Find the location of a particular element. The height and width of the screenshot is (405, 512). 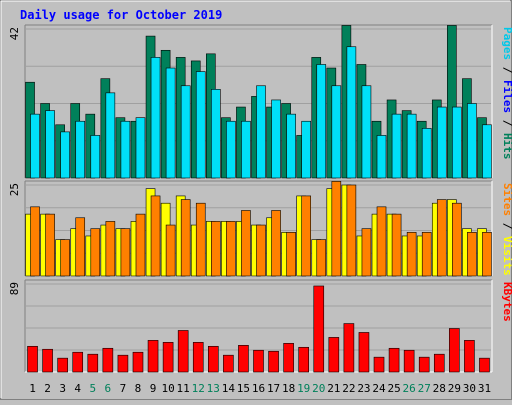

x-tick-label-day-27: 27 is located at coordinates (424, 388).